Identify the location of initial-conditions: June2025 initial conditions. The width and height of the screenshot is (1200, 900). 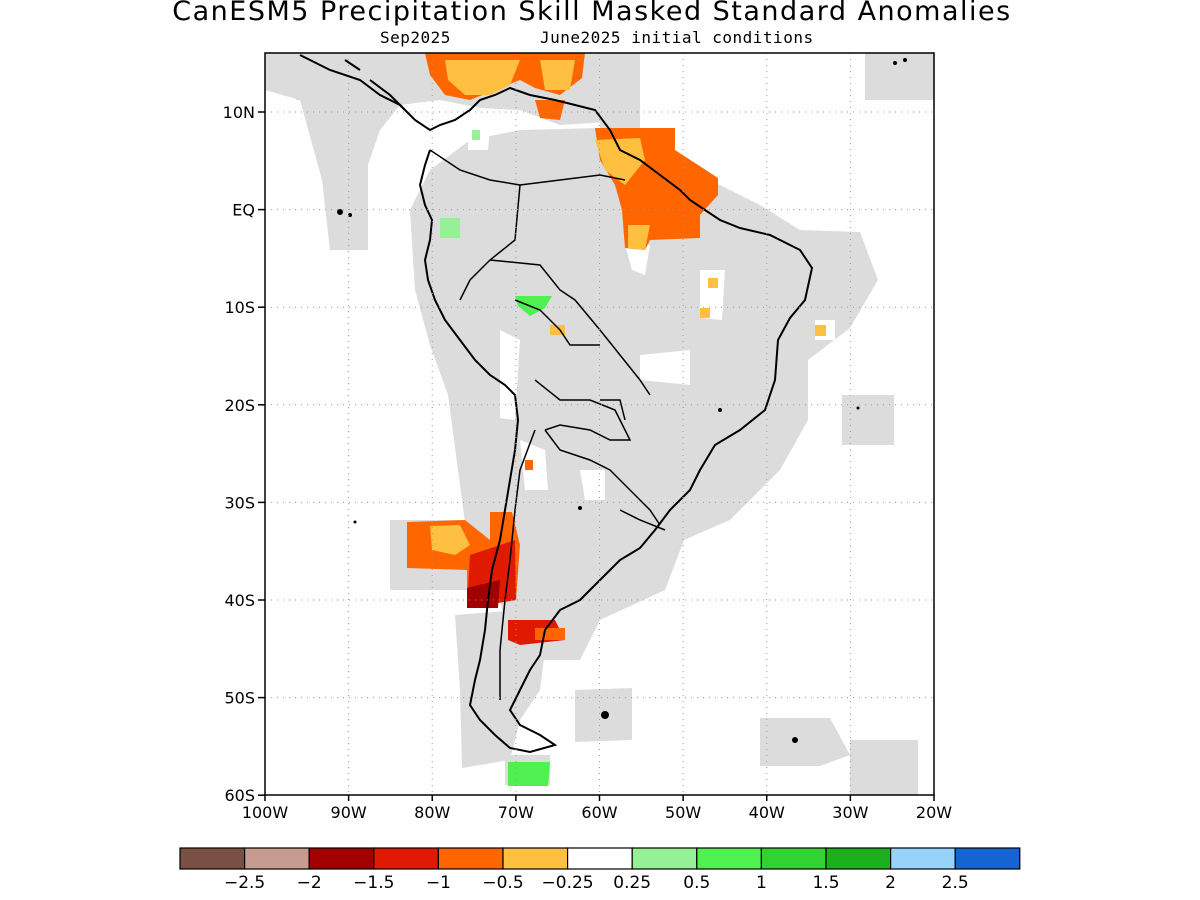
(677, 37).